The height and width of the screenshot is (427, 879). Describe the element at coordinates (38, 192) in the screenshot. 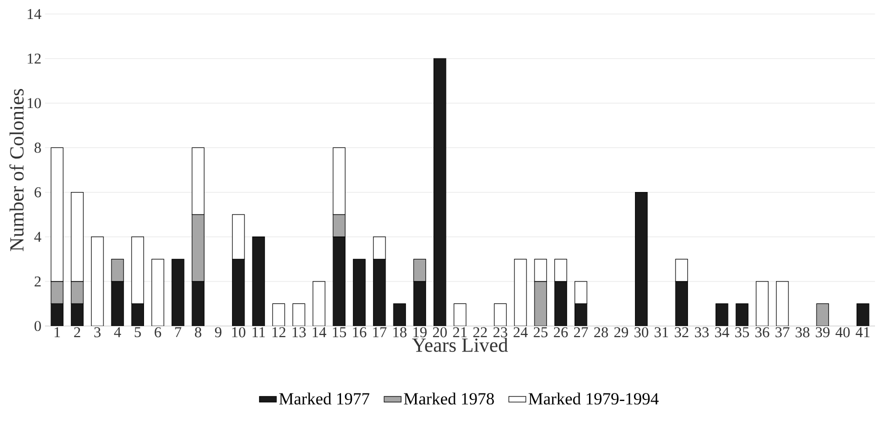

I see `y-tick-label: 6` at that location.